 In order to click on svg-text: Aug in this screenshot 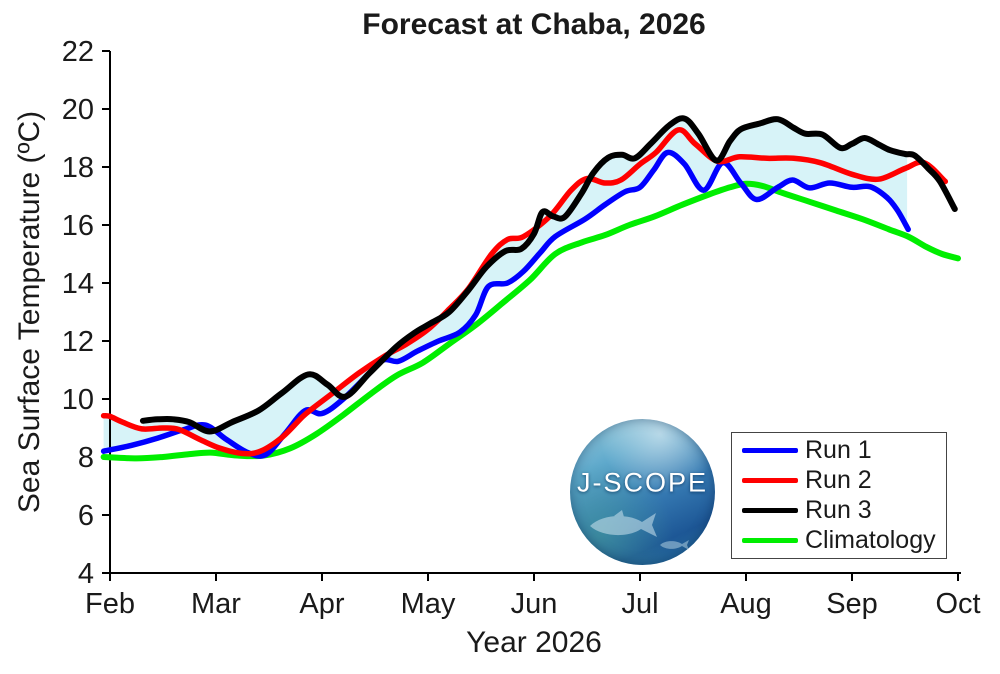, I will do `click(746, 604)`.